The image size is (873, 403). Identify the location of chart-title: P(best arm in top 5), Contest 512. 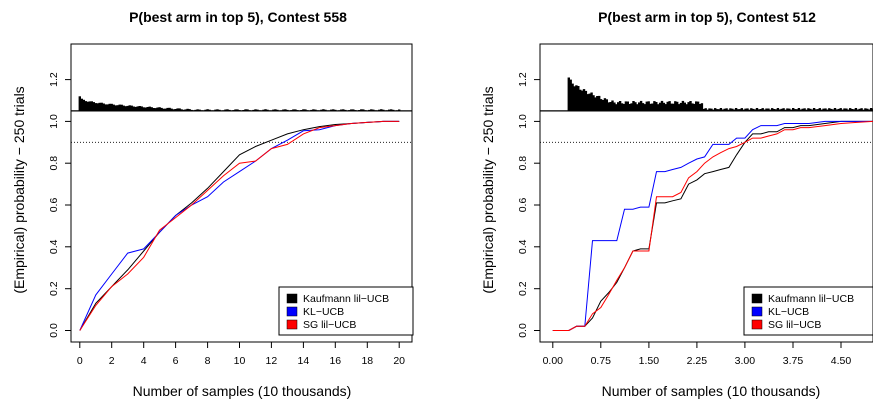
(707, 17).